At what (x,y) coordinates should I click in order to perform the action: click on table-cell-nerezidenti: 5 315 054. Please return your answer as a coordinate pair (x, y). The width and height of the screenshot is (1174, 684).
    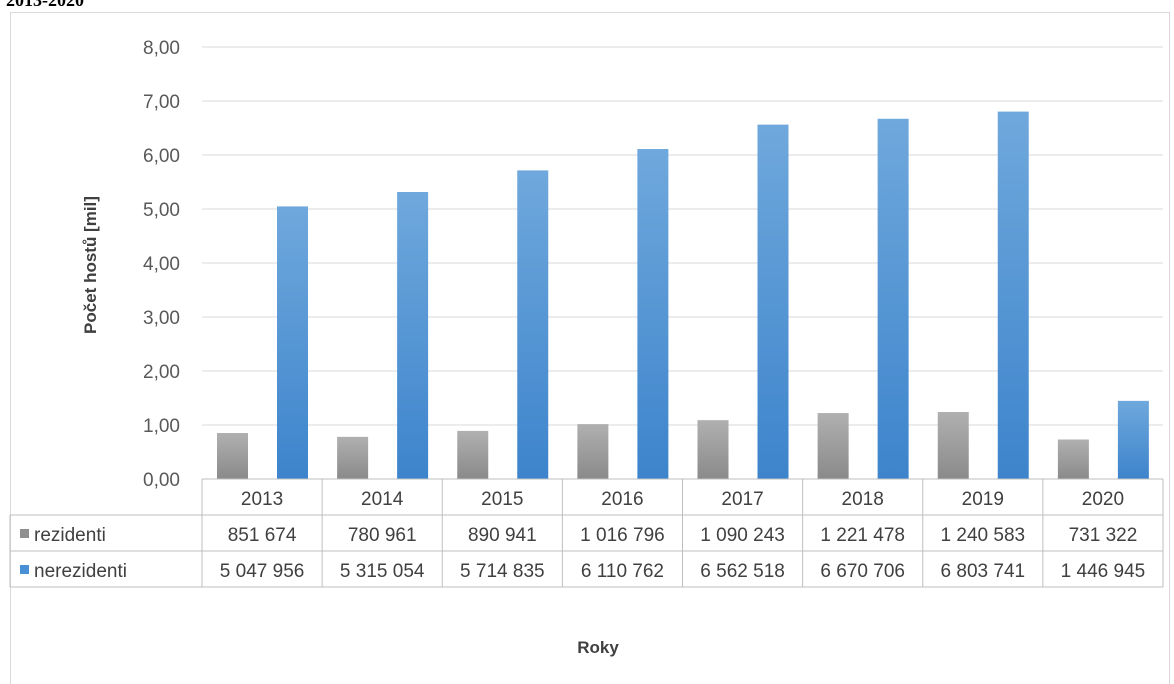
    Looking at the image, I should click on (382, 571).